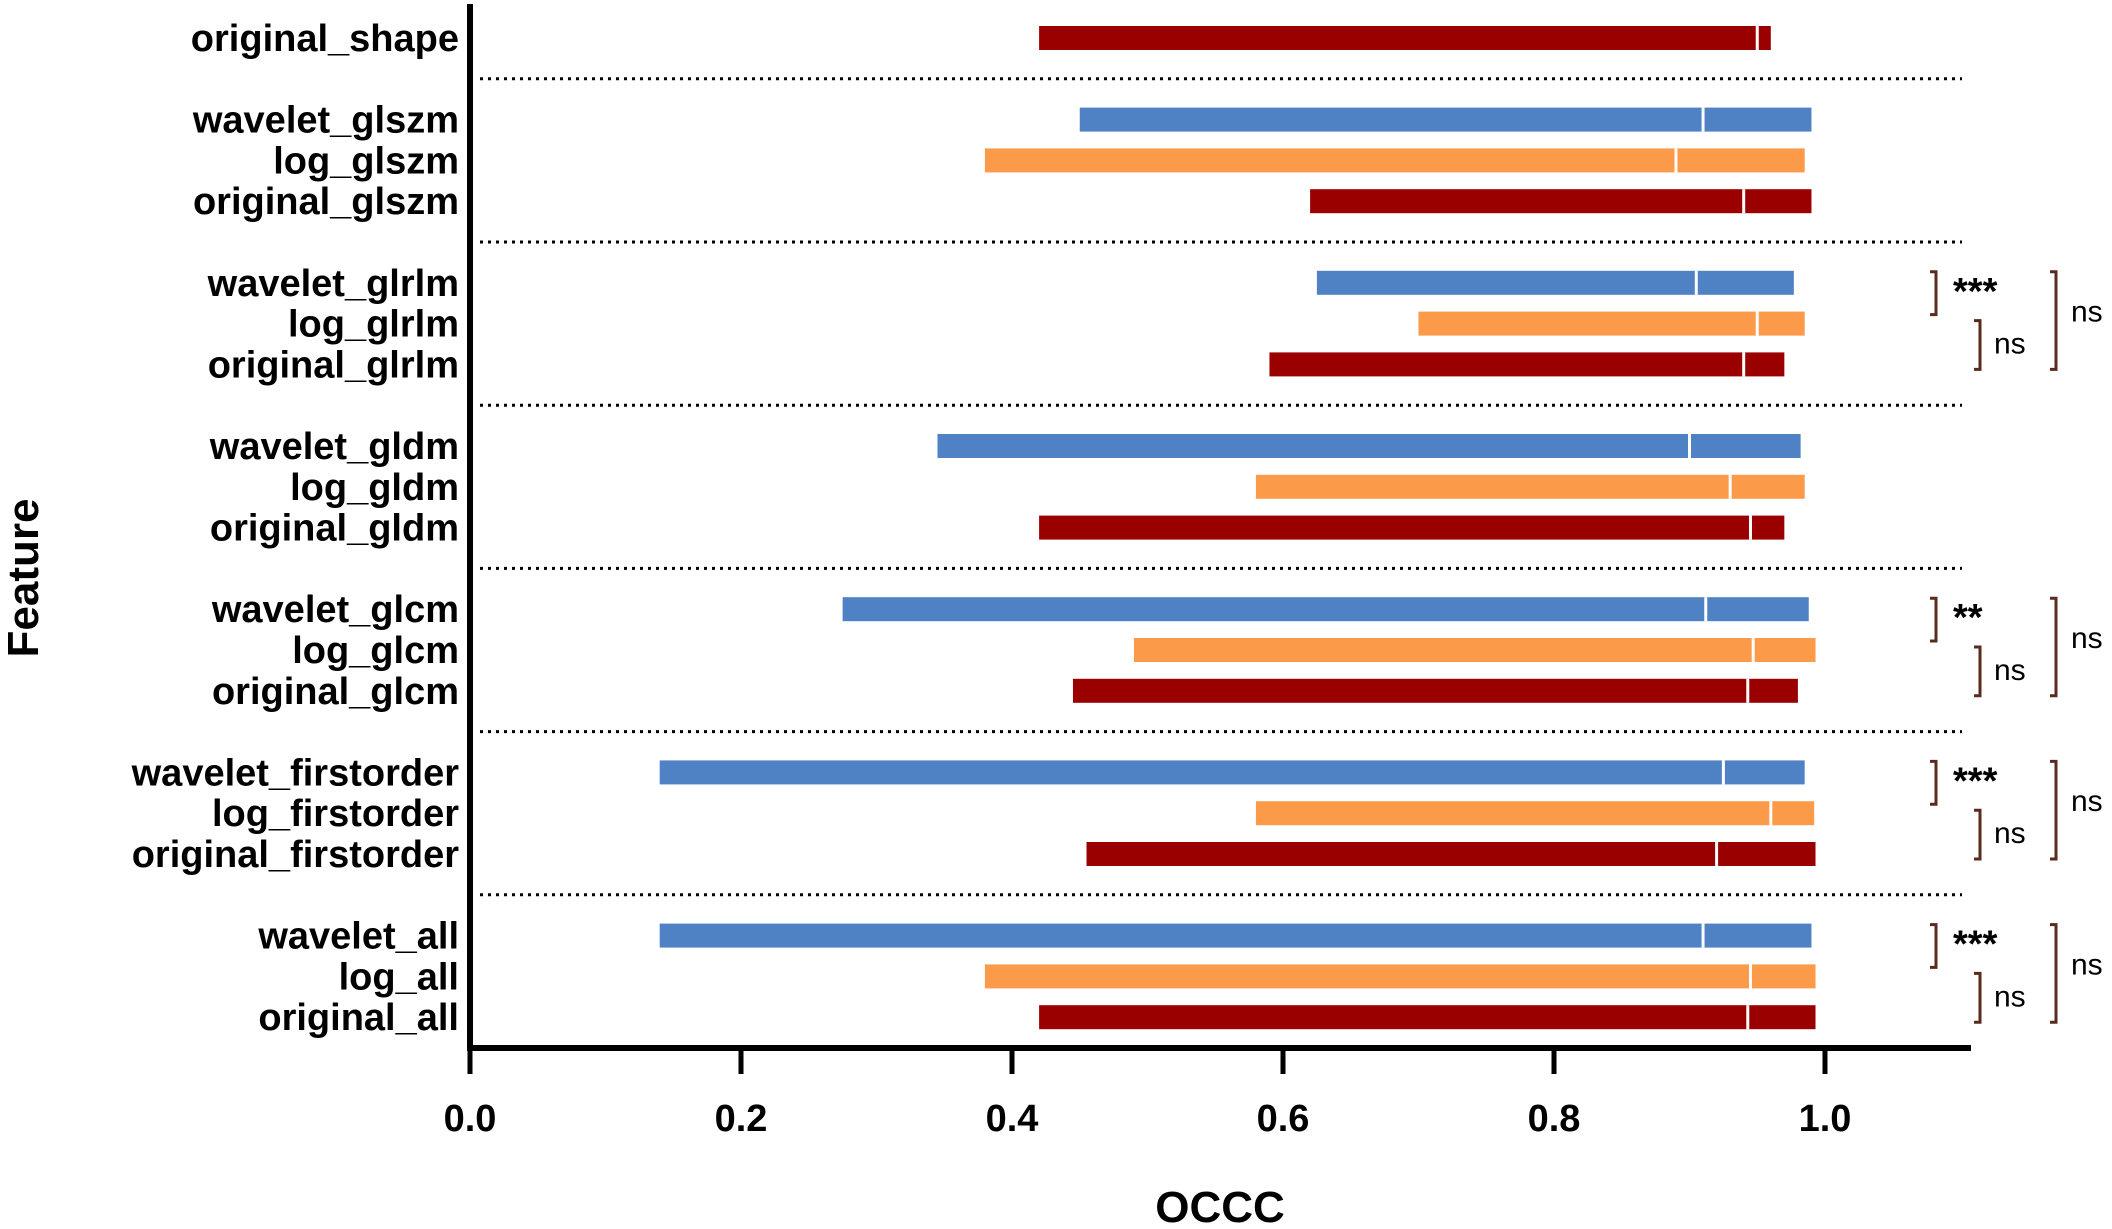 This screenshot has height=1229, width=2112. What do you see at coordinates (358, 937) in the screenshot?
I see `y-label-wavelet_all: wavelet_all` at bounding box center [358, 937].